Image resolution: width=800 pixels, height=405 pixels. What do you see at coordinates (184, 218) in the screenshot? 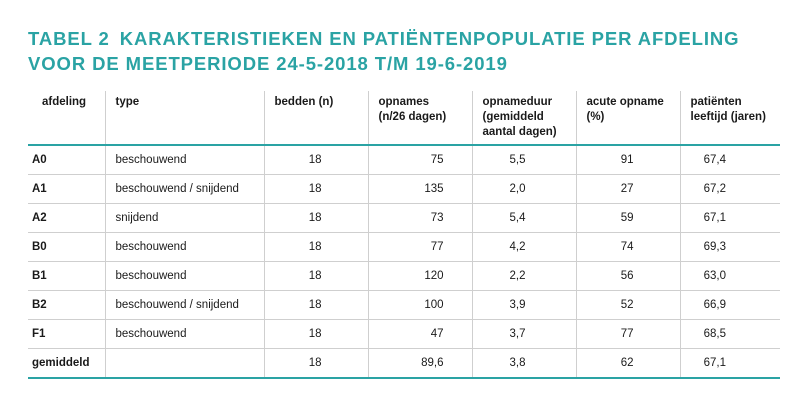
I see `cell-type: snijdend` at bounding box center [184, 218].